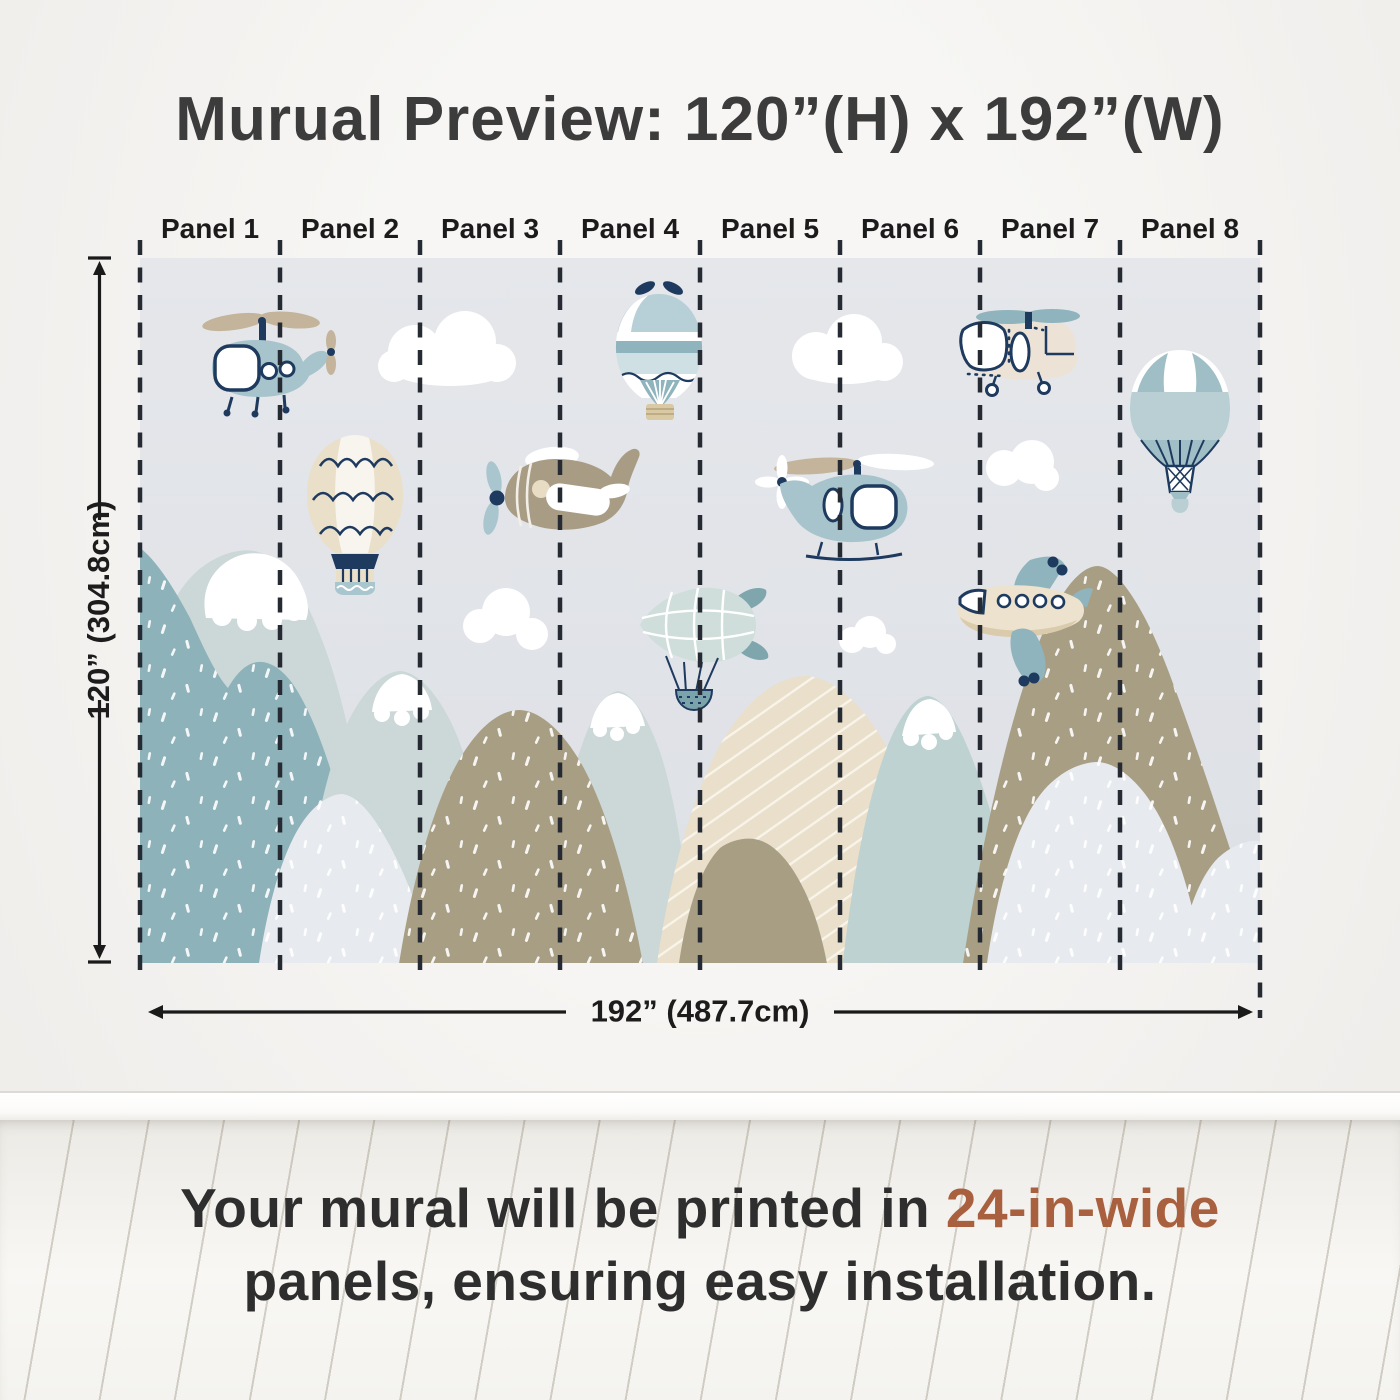 The image size is (1400, 1400). Describe the element at coordinates (561, 490) in the screenshot. I see `propeller-plane-icon` at that location.